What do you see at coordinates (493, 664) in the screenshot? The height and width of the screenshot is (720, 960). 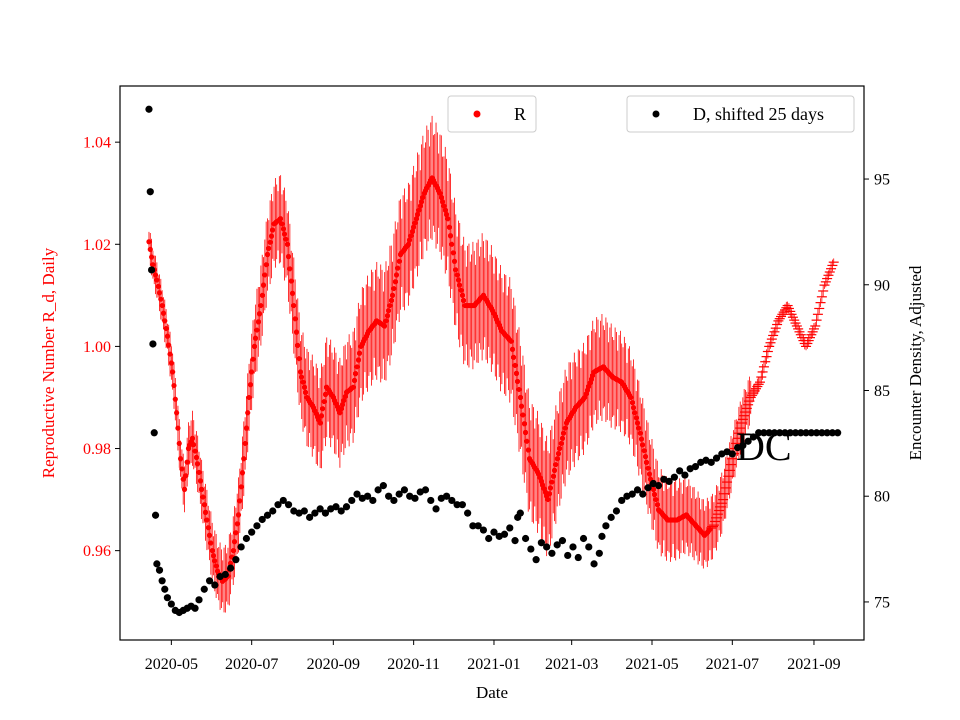 I see `x-tick-label-4: 2021-01` at bounding box center [493, 664].